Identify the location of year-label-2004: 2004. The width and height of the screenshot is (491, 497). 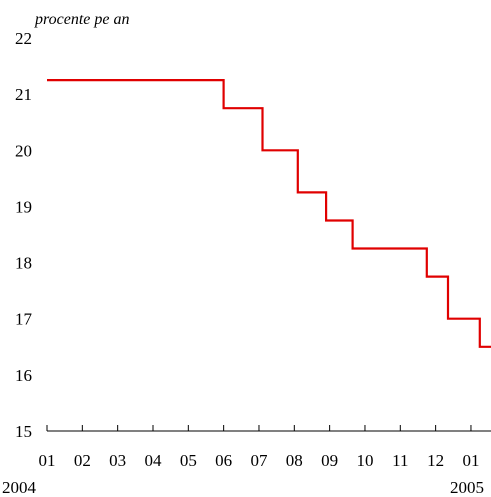
(19, 487).